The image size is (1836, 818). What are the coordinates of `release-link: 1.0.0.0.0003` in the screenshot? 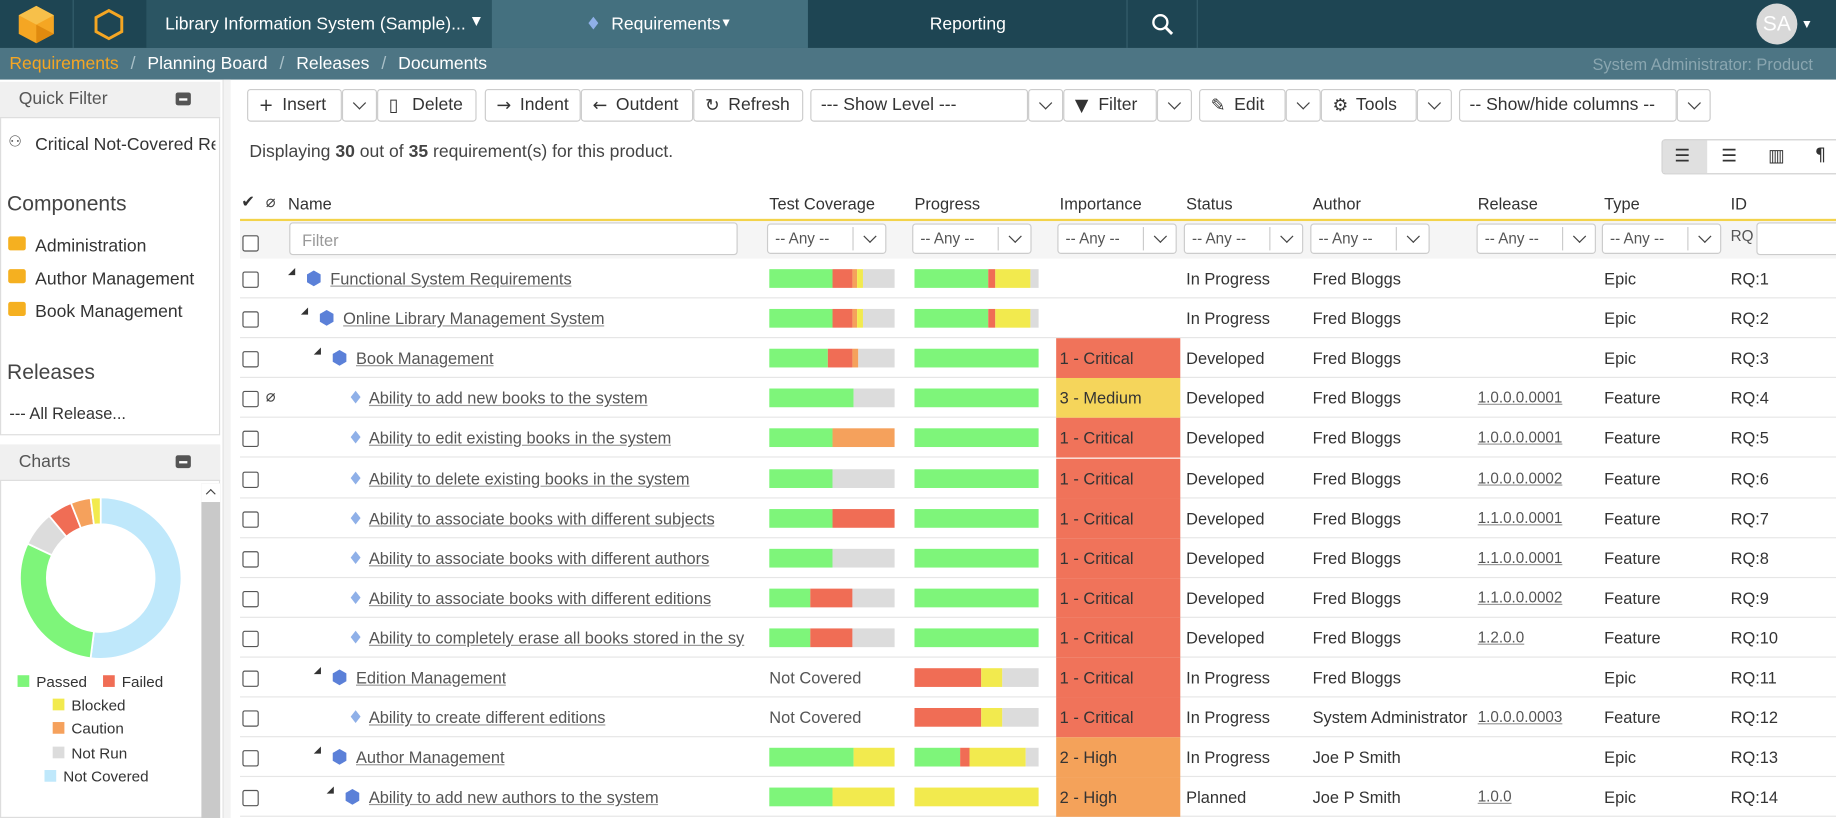 It's located at (1520, 717).